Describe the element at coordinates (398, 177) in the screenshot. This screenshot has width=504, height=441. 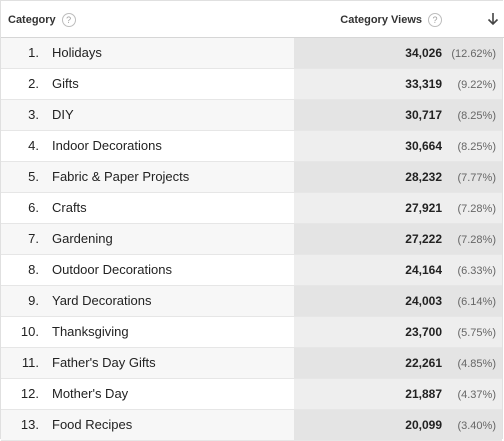
I see `category-views-cell: 28,232 (7.77%)` at that location.